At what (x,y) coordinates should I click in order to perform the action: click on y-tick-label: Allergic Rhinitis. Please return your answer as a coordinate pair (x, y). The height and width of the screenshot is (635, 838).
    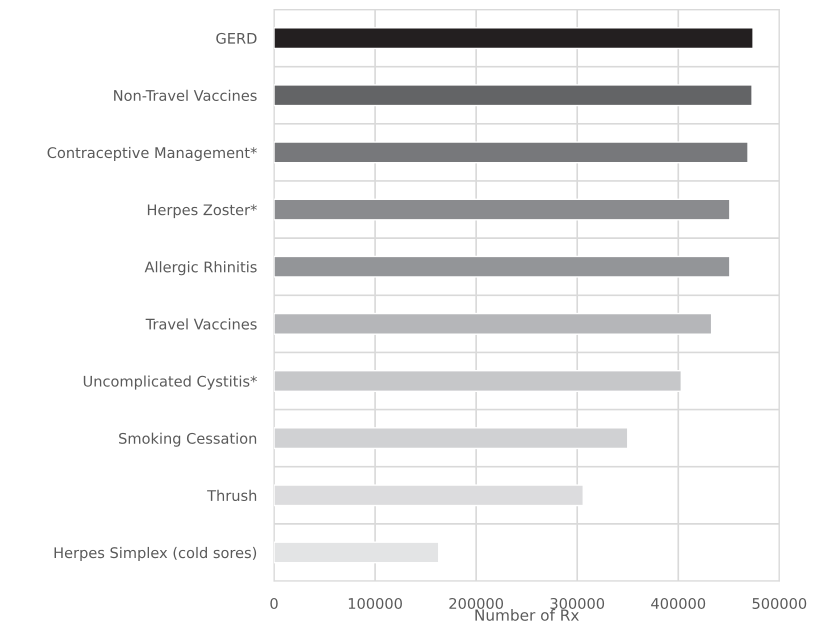
    Looking at the image, I should click on (200, 268).